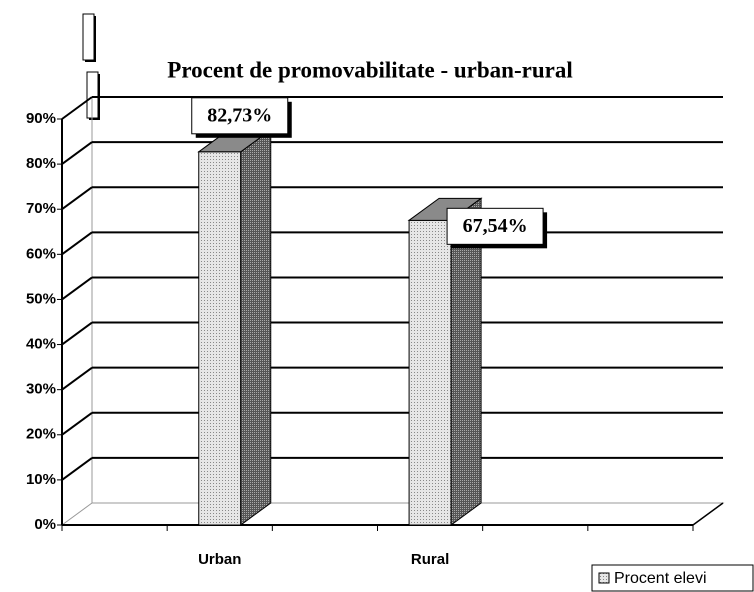 The height and width of the screenshot is (592, 754). Describe the element at coordinates (41, 253) in the screenshot. I see `y-tick-label: 60%` at that location.